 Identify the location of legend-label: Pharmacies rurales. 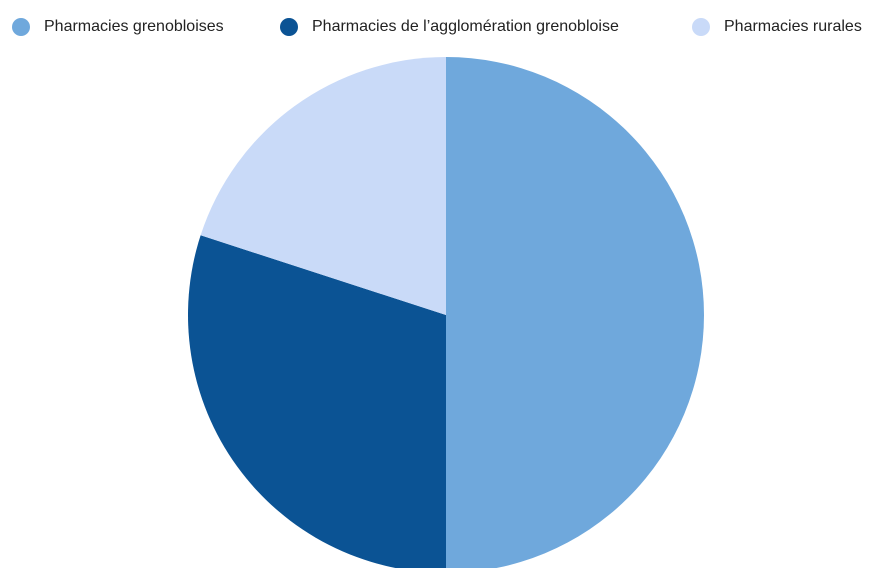
(793, 26).